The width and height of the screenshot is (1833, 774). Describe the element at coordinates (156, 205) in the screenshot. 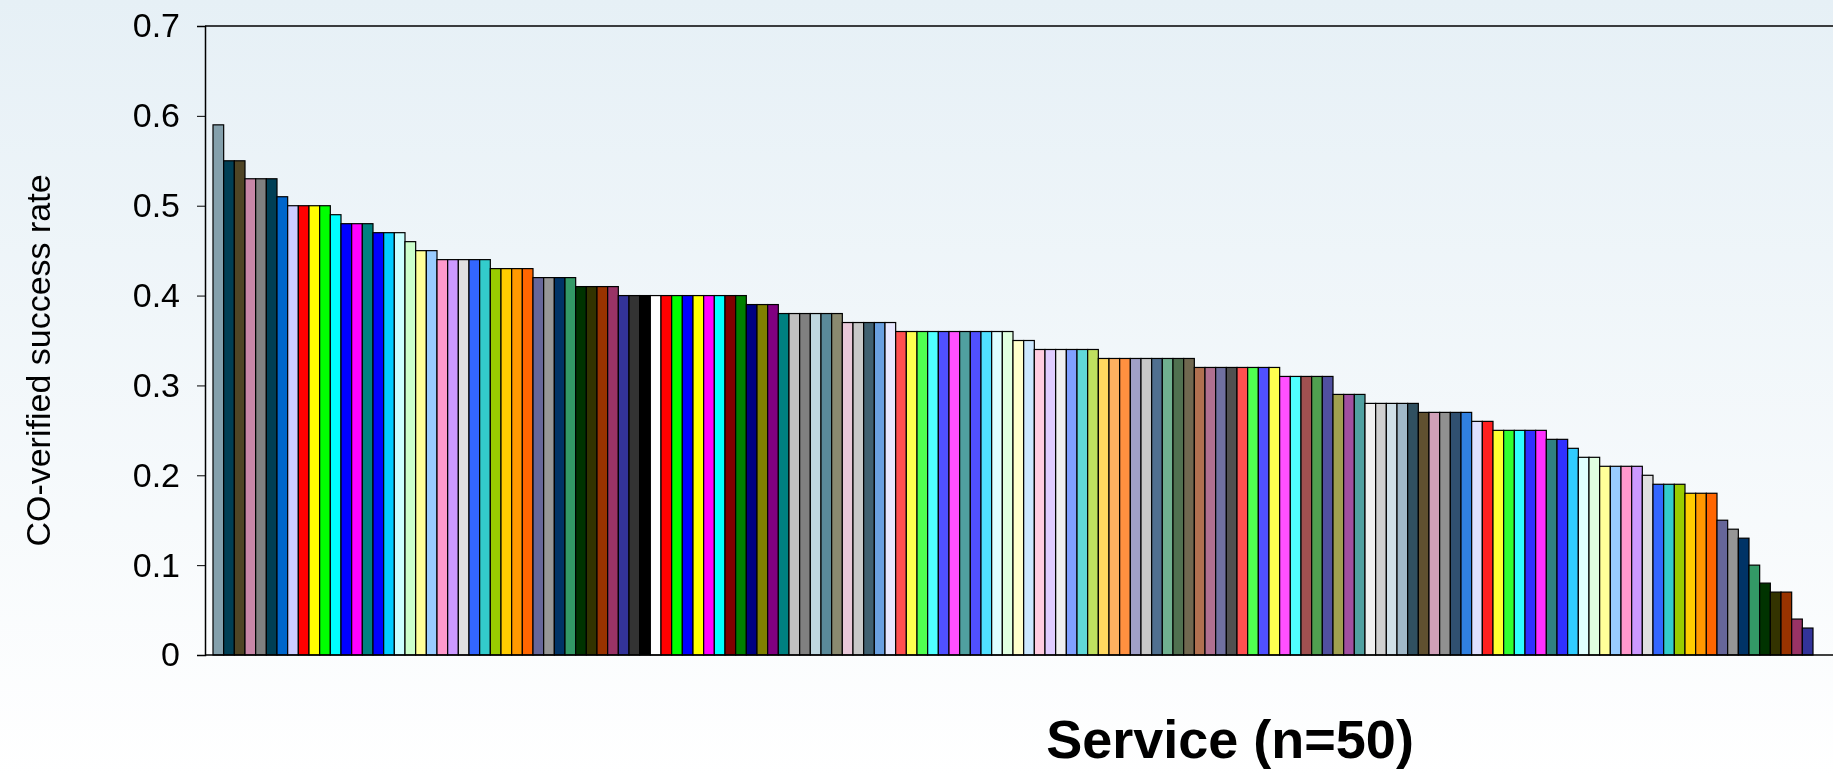

I see `y-tick-label: 0.5` at that location.